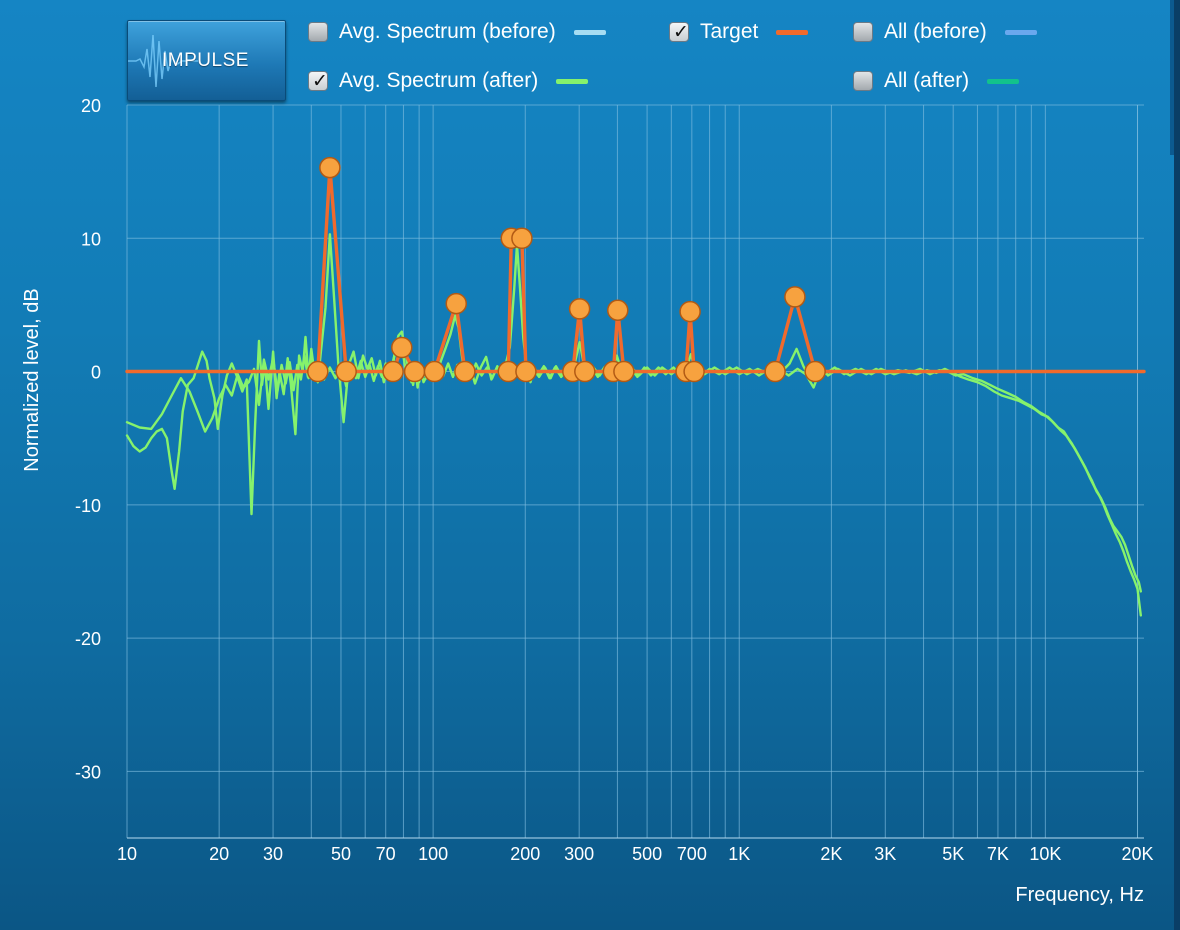 The image size is (1180, 930). I want to click on legend-item-avg-spectrum-after: ✓ Avg. Spectrum (after), so click(448, 81).